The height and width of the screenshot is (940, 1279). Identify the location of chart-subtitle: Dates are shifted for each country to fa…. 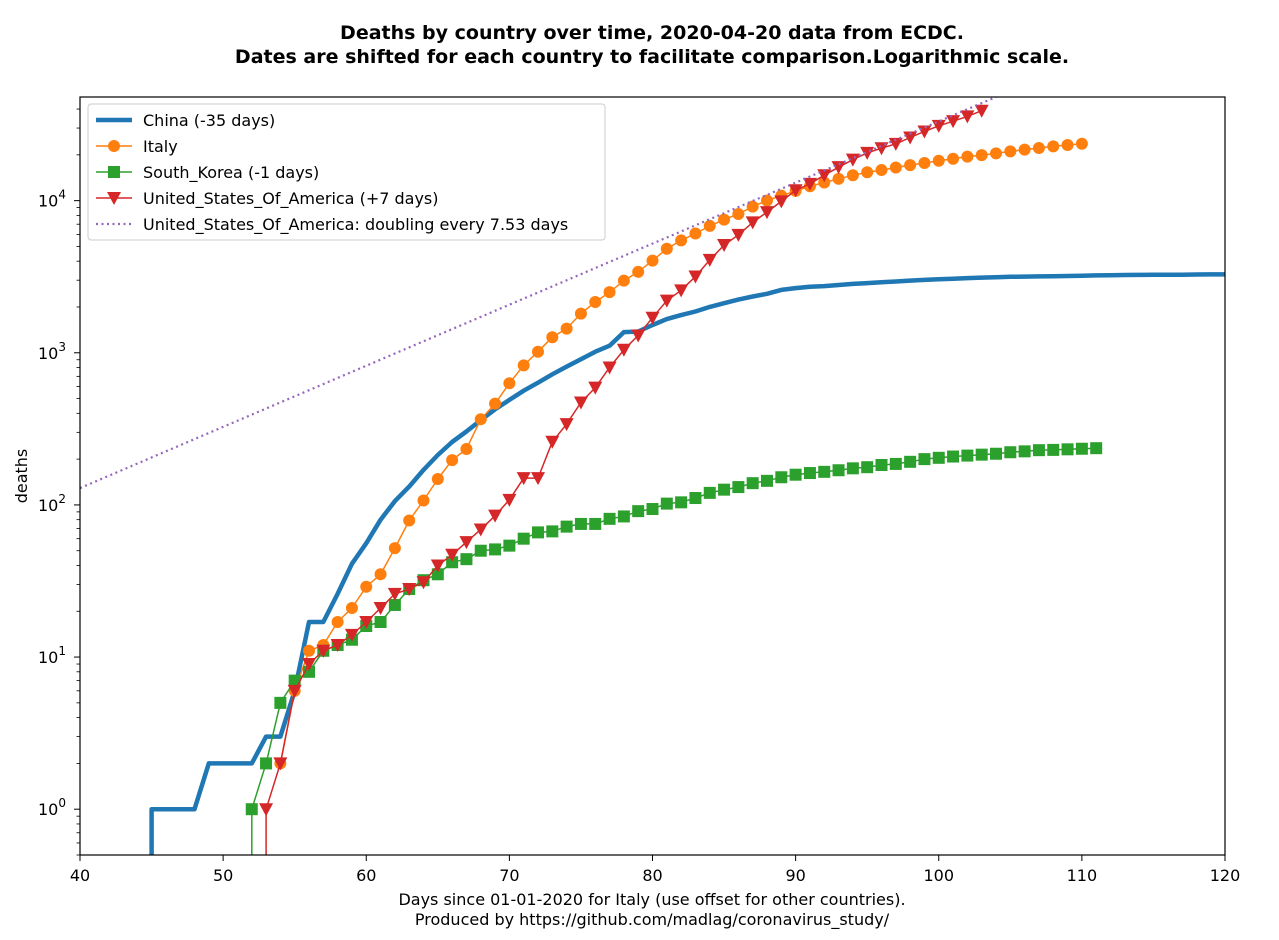
(652, 57).